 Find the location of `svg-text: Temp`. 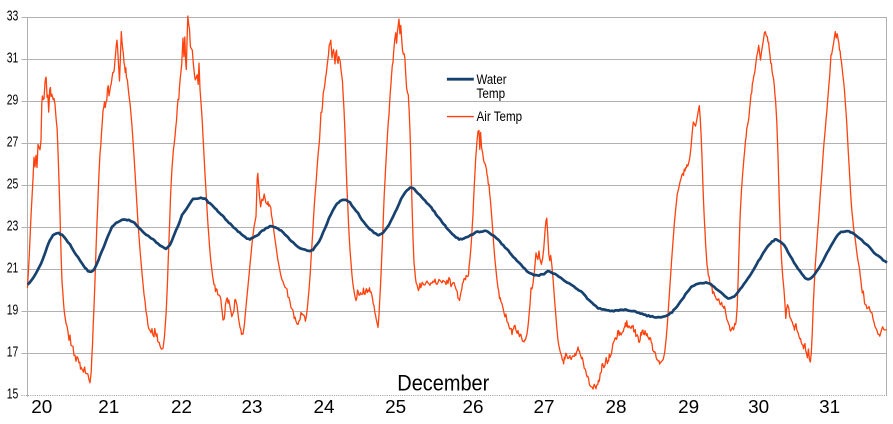

svg-text: Temp is located at coordinates (491, 93).